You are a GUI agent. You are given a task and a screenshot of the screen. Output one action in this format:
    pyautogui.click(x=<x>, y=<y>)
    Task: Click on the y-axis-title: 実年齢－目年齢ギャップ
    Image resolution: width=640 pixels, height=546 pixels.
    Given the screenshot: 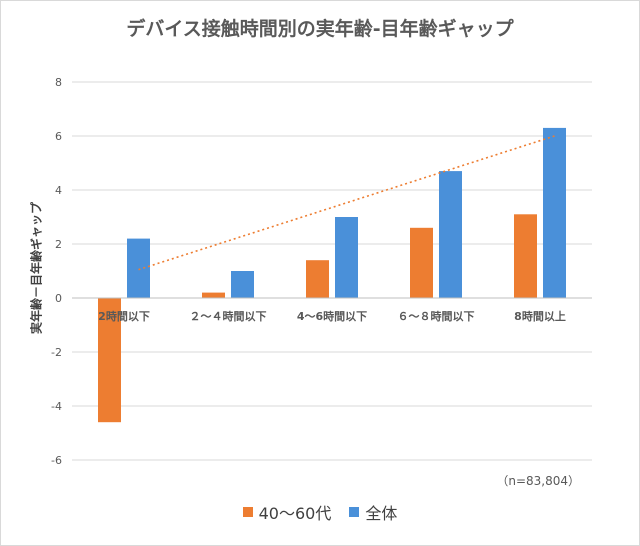 What is the action you would take?
    pyautogui.click(x=36, y=268)
    